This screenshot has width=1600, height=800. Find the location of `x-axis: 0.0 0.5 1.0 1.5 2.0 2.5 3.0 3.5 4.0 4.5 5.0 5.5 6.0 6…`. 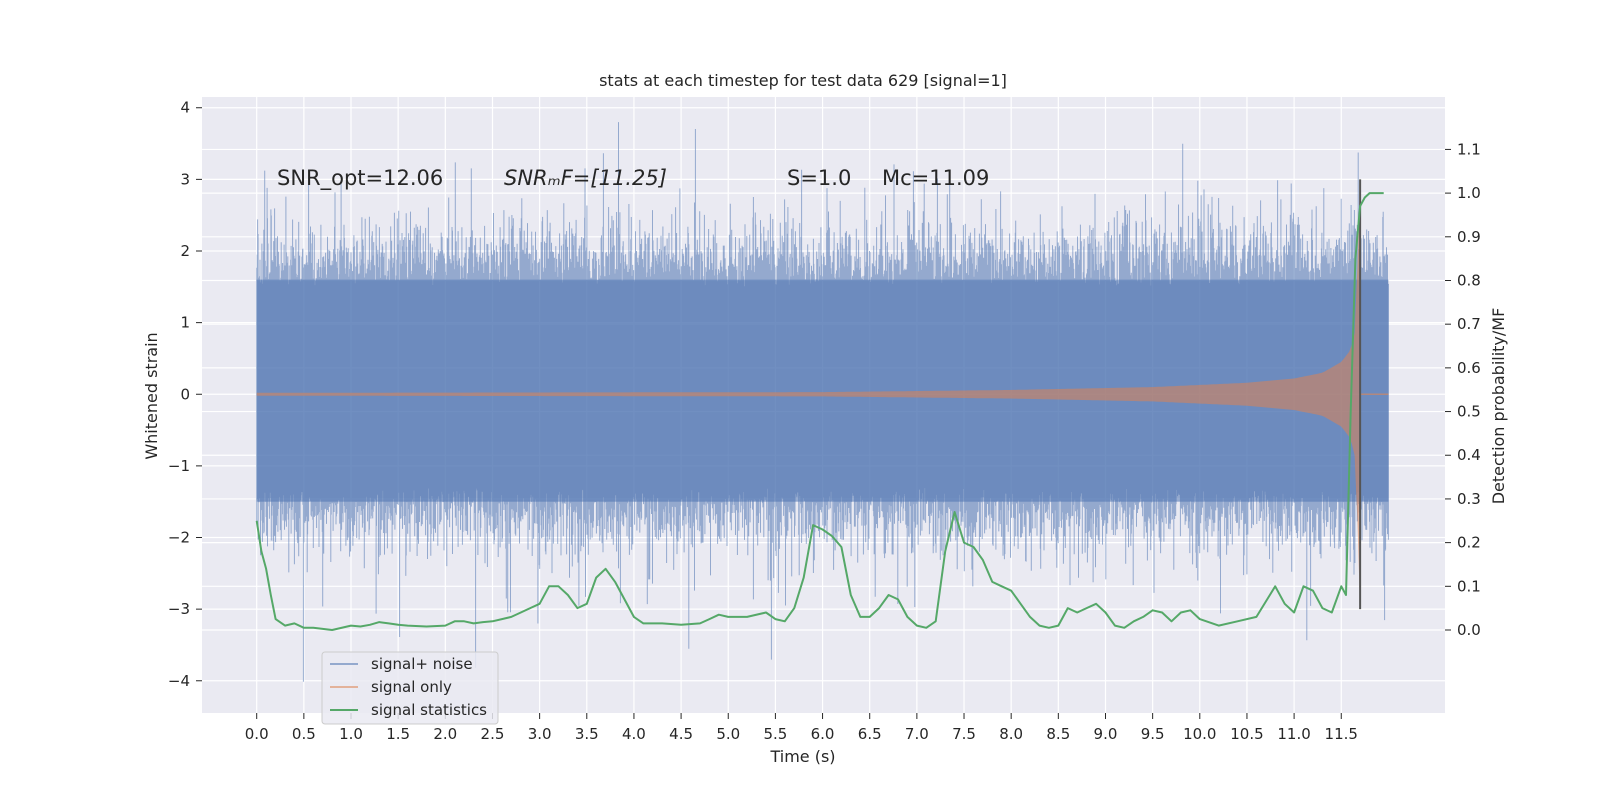

x-axis: 0.0 0.5 1.0 1.5 2.0 2.5 3.0 3.5 4.0 4.5 5.0 5.5 6.0 6… is located at coordinates (801, 728).